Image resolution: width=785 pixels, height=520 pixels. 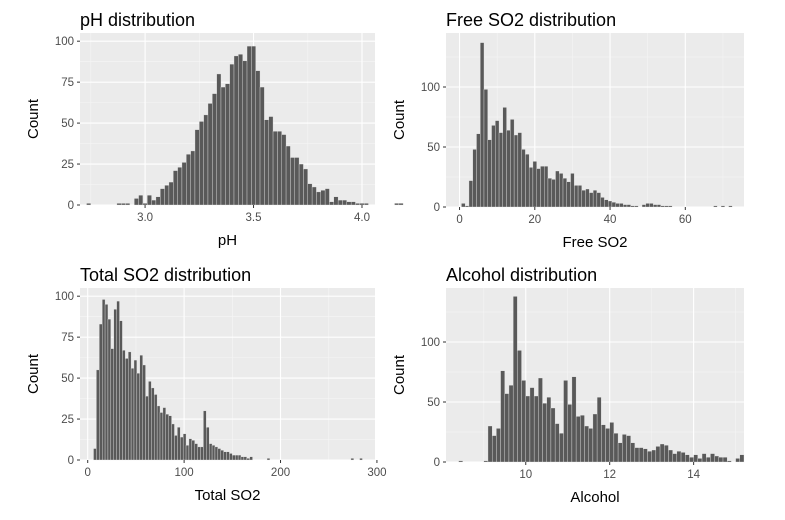 What do you see at coordinates (64, 297) in the screenshot?
I see `y-tick-label: 100` at bounding box center [64, 297].